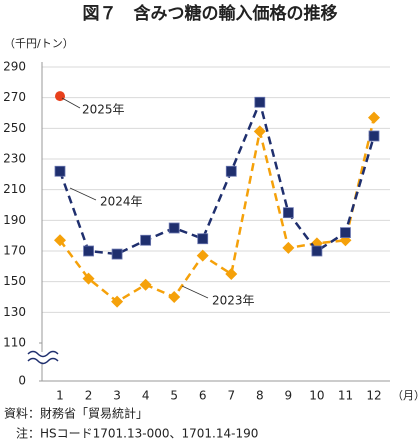 The width and height of the screenshot is (420, 443). What do you see at coordinates (233, 301) in the screenshot?
I see `series-label: 2023年` at bounding box center [233, 301].